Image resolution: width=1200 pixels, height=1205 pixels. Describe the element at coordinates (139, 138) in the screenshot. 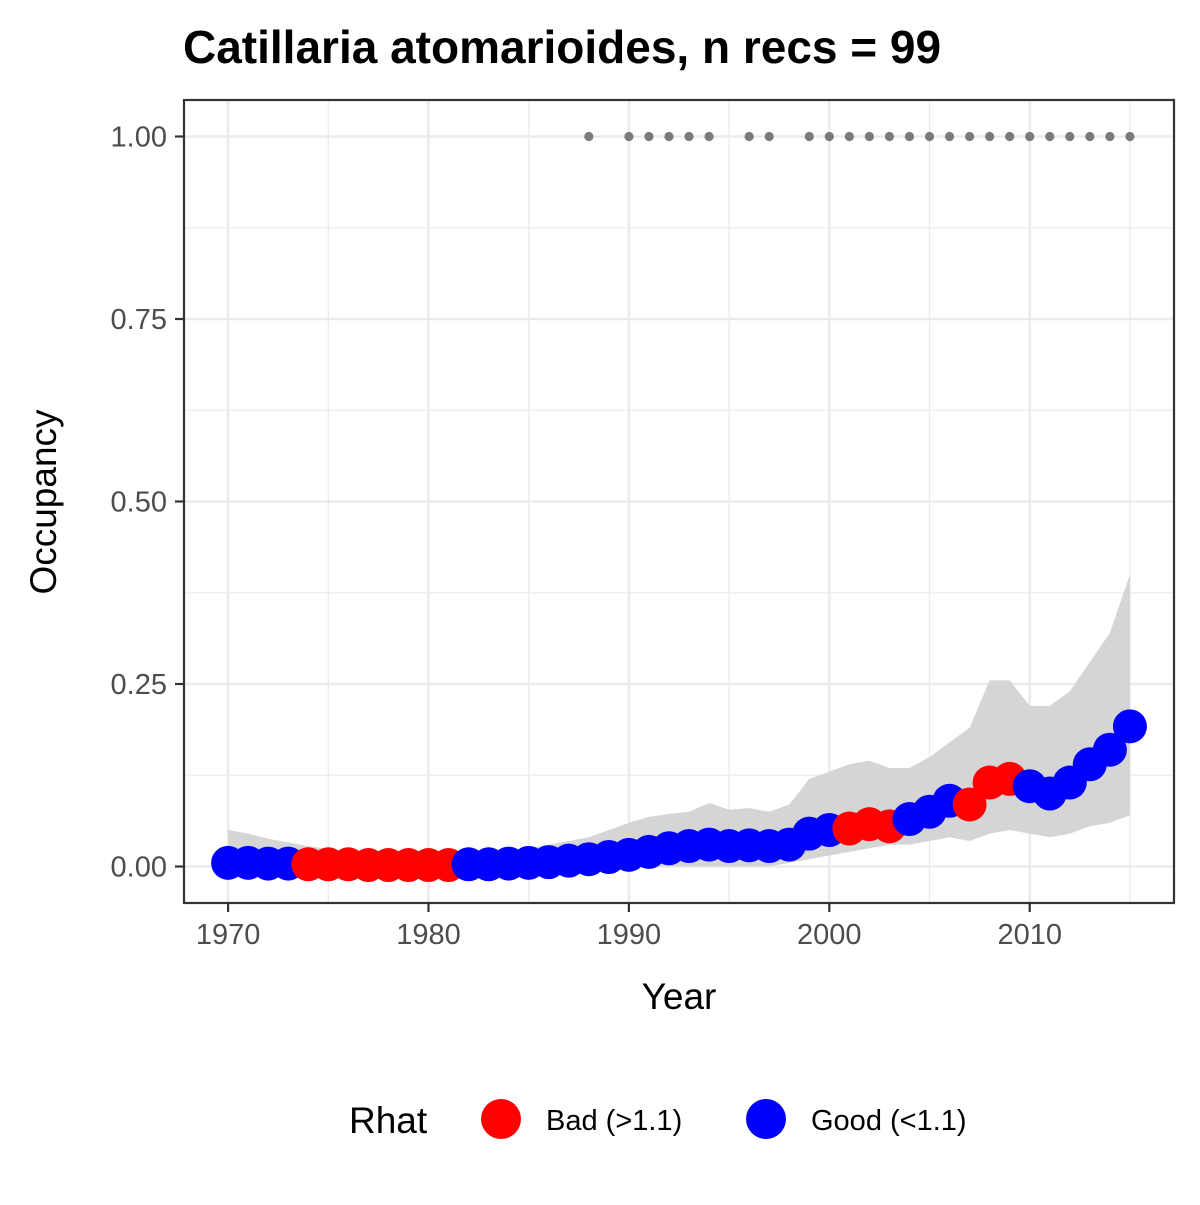

I see `y-tick-label: 1.00` at that location.